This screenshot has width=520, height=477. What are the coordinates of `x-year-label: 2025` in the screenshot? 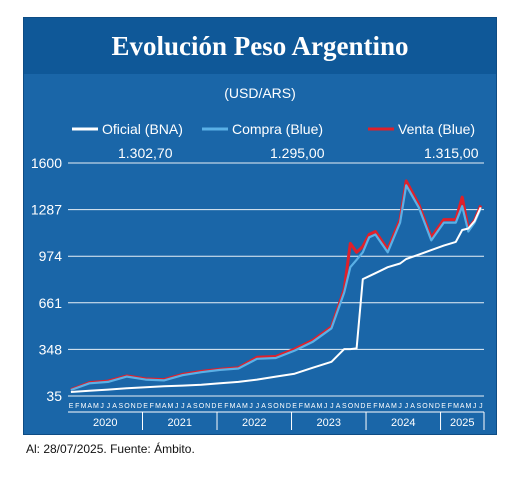 It's located at (462, 423).